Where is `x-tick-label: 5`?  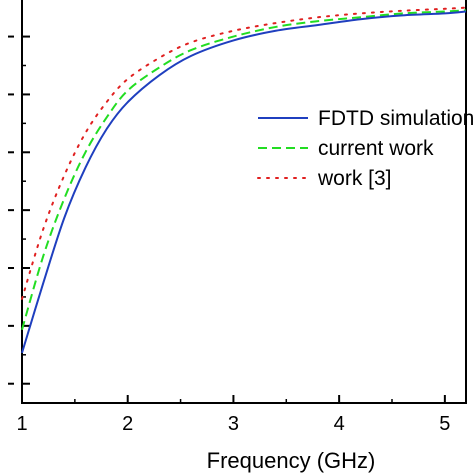 x-tick-label: 5 is located at coordinates (444, 424).